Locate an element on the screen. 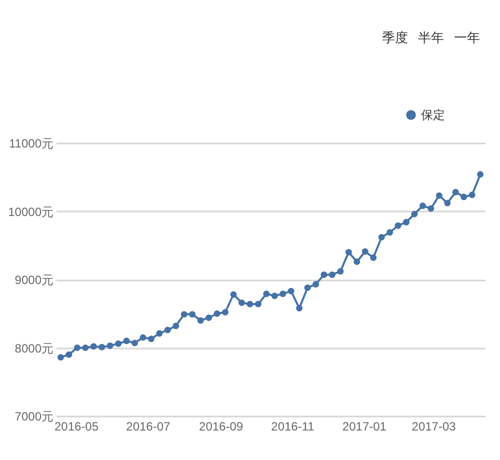  legend-label: 保定 is located at coordinates (433, 115).